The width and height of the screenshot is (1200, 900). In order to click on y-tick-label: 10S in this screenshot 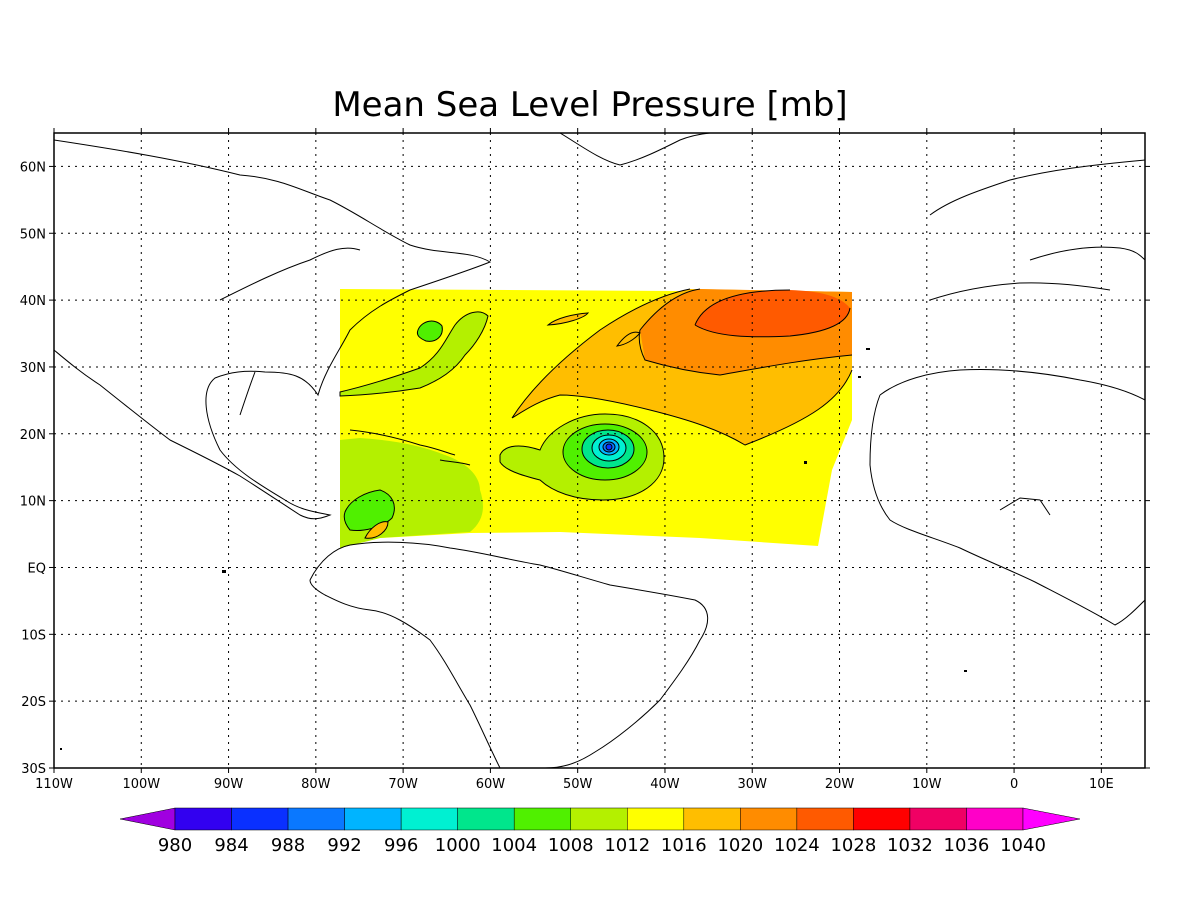, I will do `click(33, 635)`.